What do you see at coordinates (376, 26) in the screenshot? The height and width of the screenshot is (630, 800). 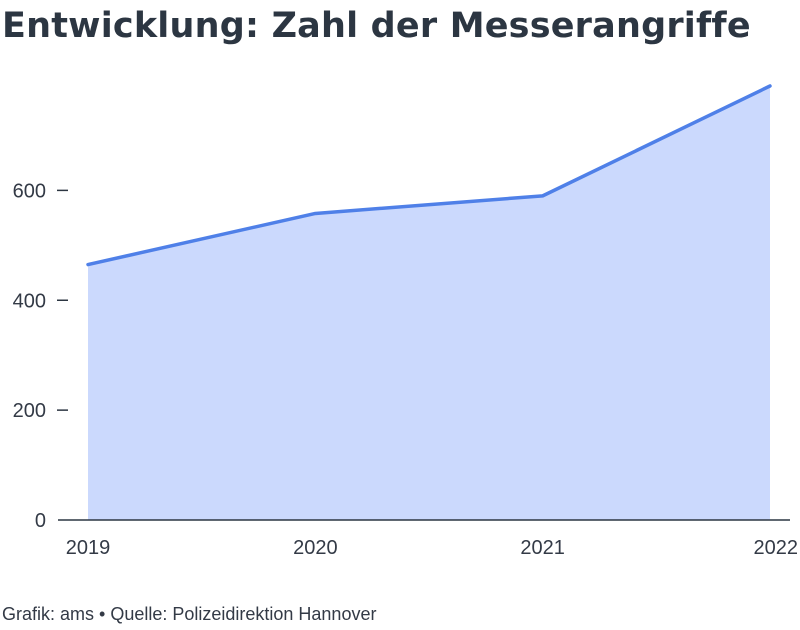 I see `chart-title: Entwicklung: Zahl der Messerangriffe` at bounding box center [376, 26].